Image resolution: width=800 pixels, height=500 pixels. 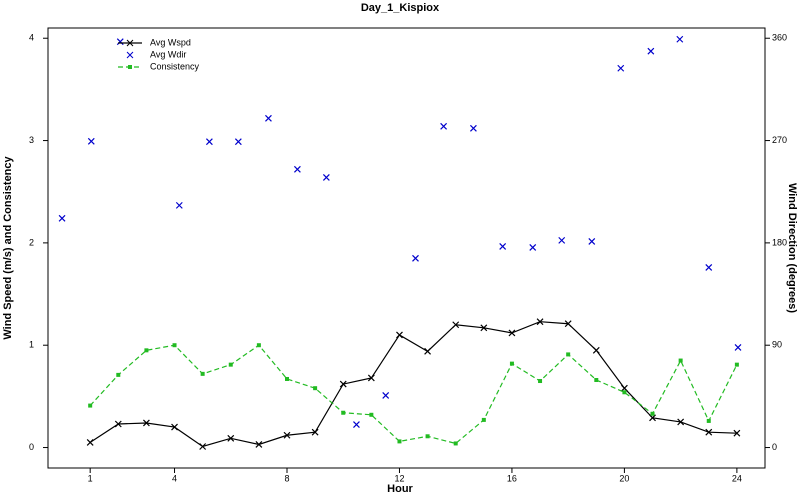 I want to click on y2-axis-label: Wind Direction (degrees), so click(x=792, y=248).